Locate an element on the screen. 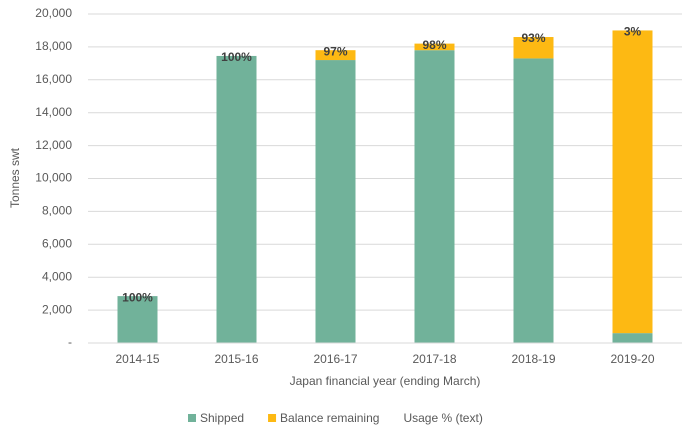  x-tick-label: 2019-20 is located at coordinates (632, 359).